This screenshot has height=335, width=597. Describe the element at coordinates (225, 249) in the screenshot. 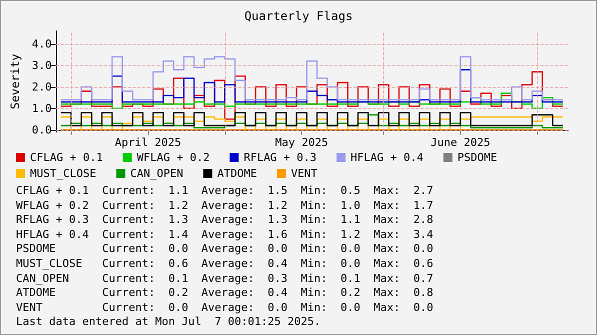

I see `text: PSDOME Current: 0.0 Average: 0.0 Min: 0.0 Max: 0.0` at that location.